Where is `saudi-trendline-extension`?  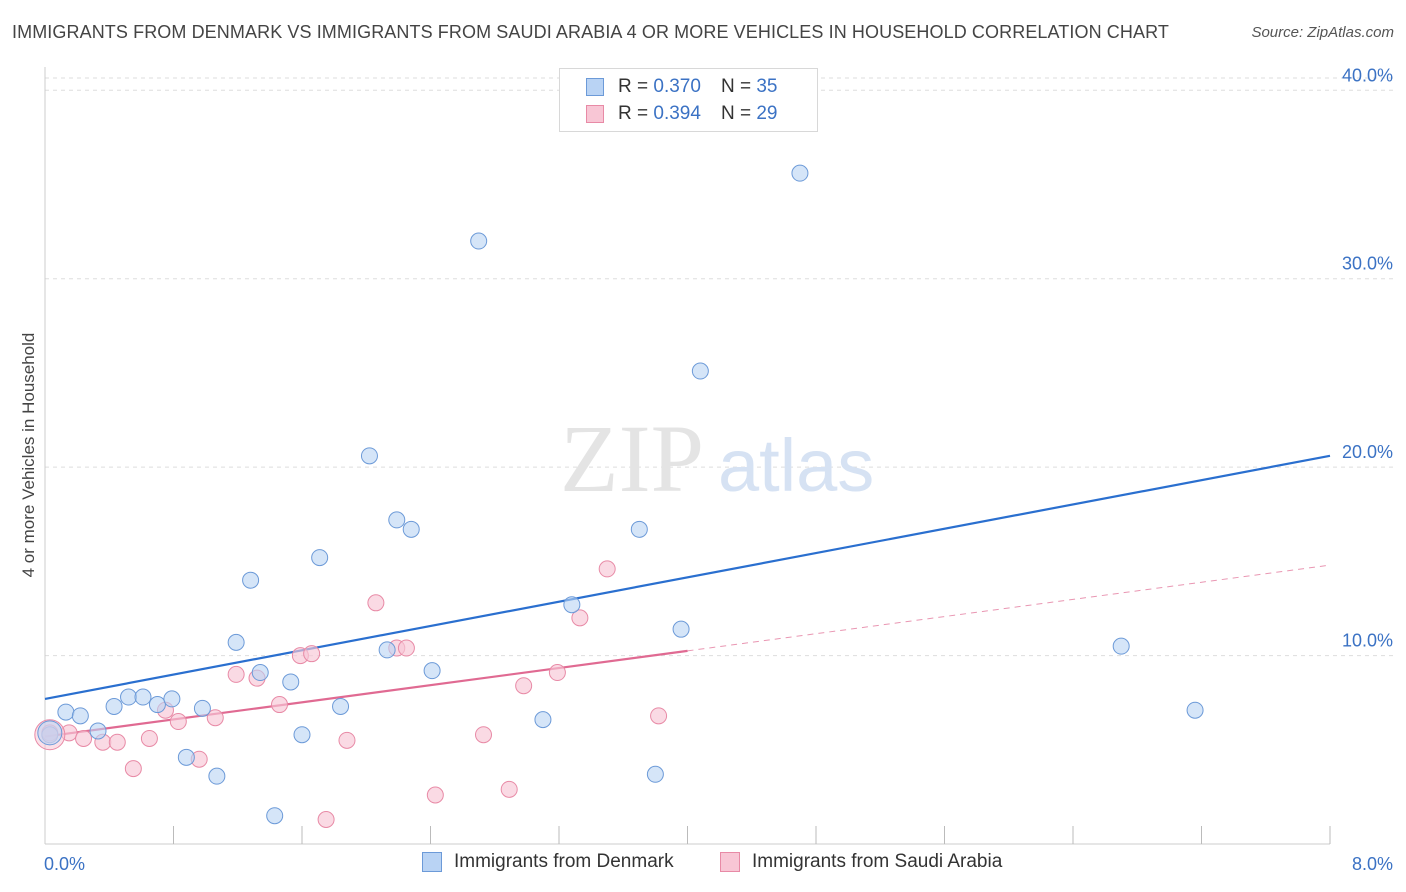
saudi-trendline-extension is located at coordinates (1009, 608).